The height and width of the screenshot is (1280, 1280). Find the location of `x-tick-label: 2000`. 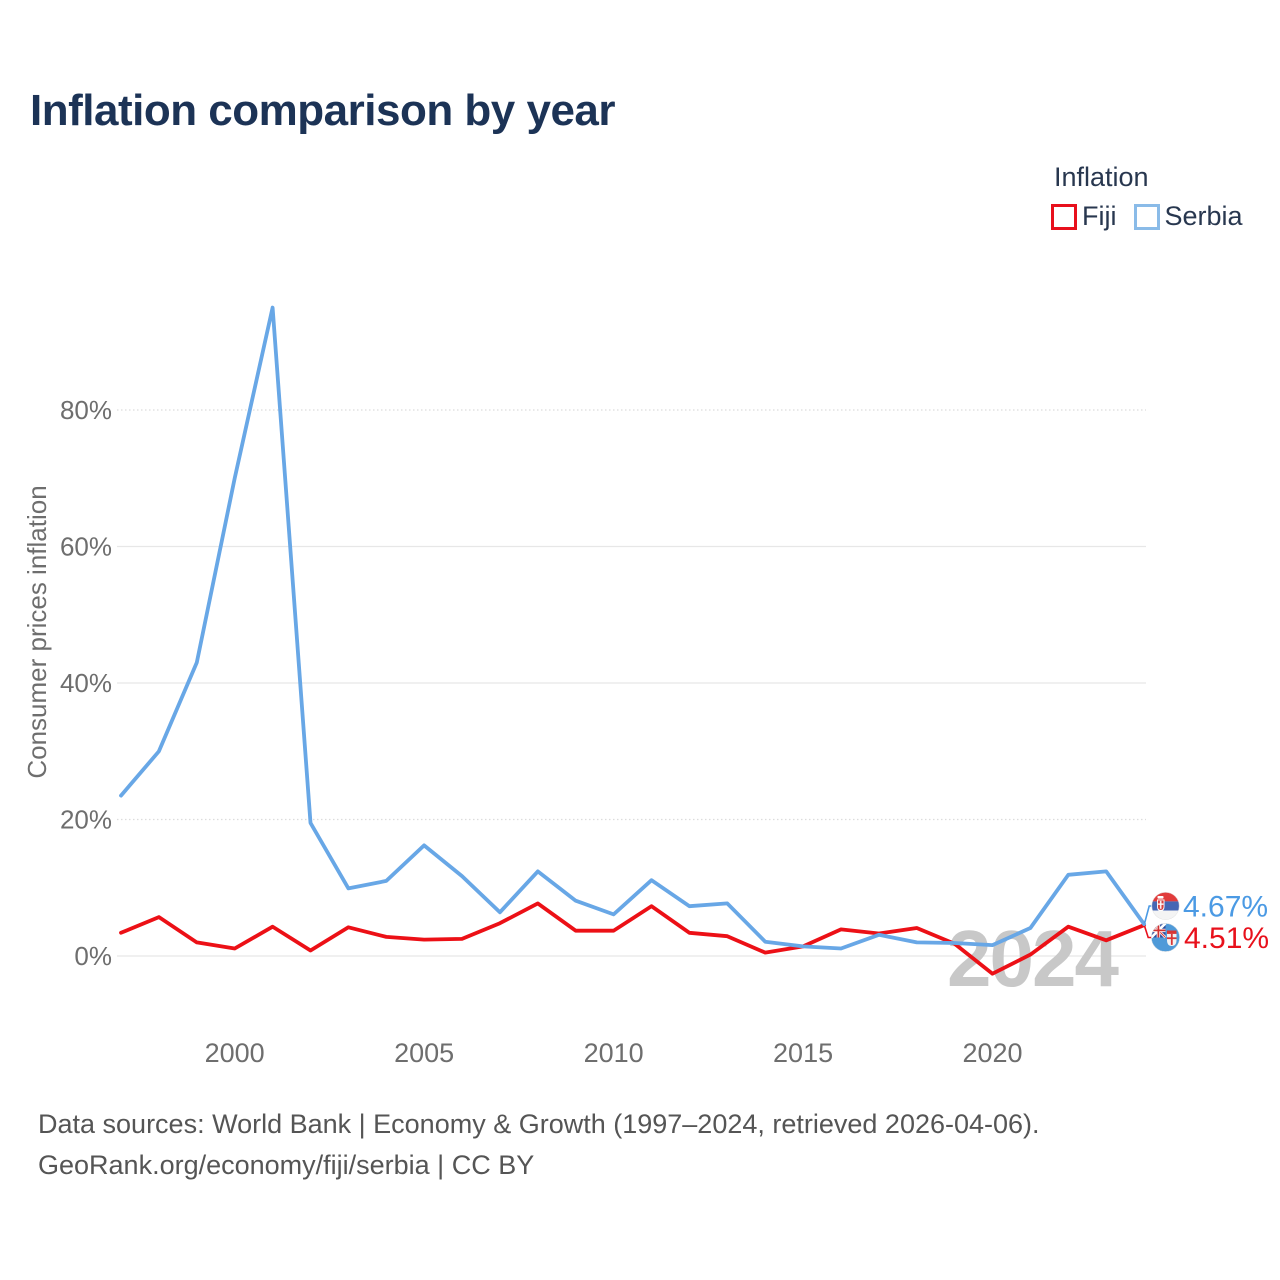

x-tick-label: 2000 is located at coordinates (235, 1053).